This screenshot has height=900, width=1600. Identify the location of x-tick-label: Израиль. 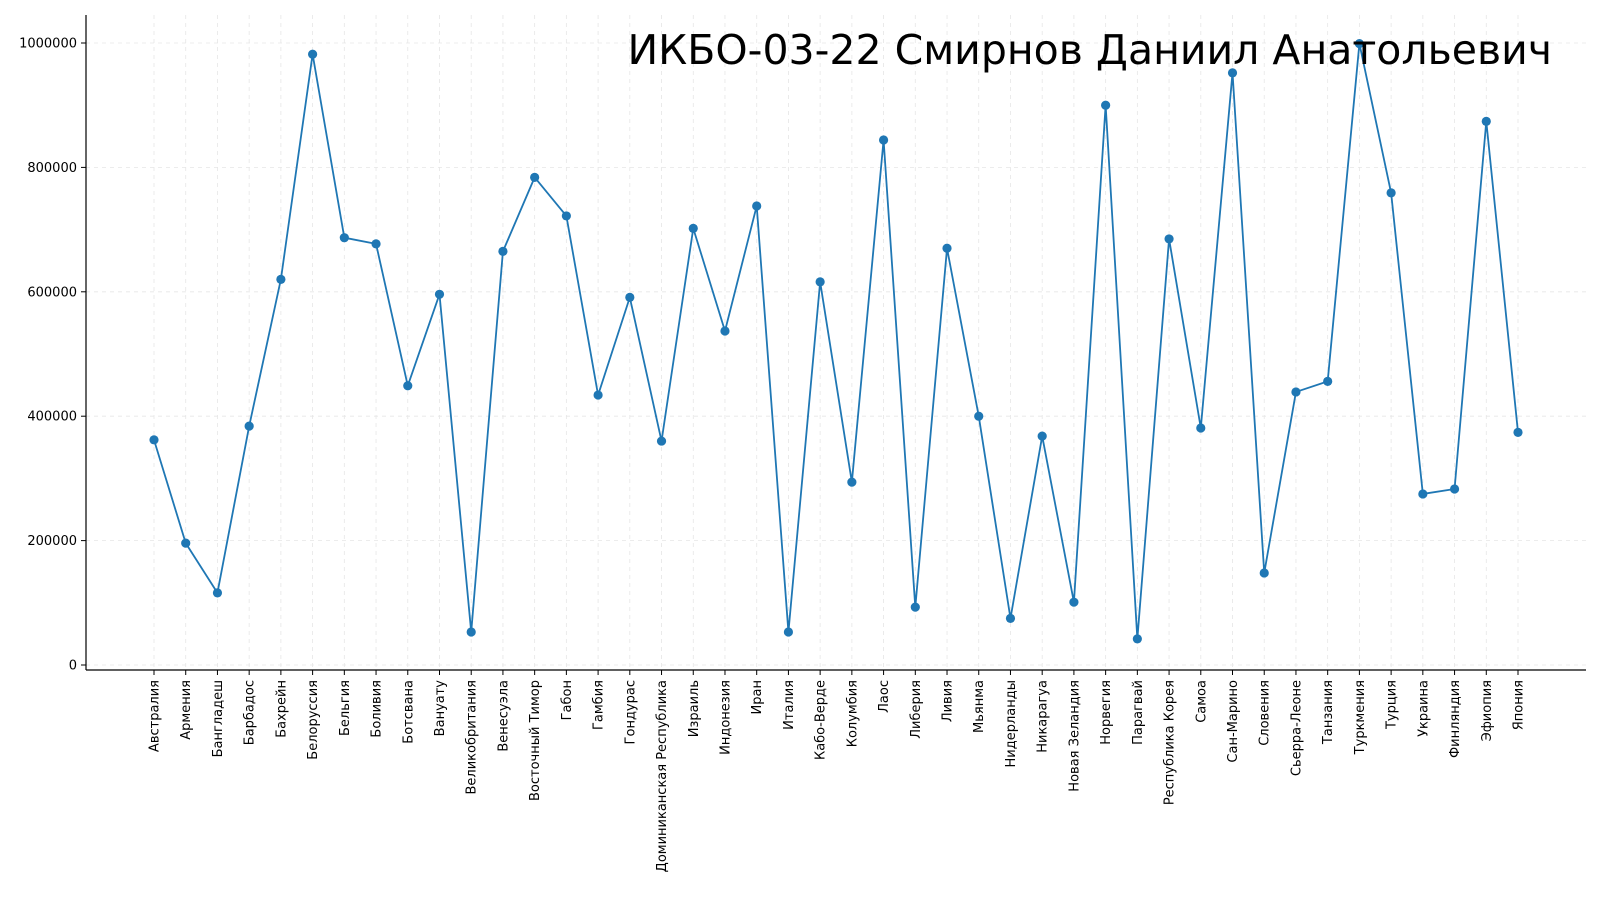
(694, 708).